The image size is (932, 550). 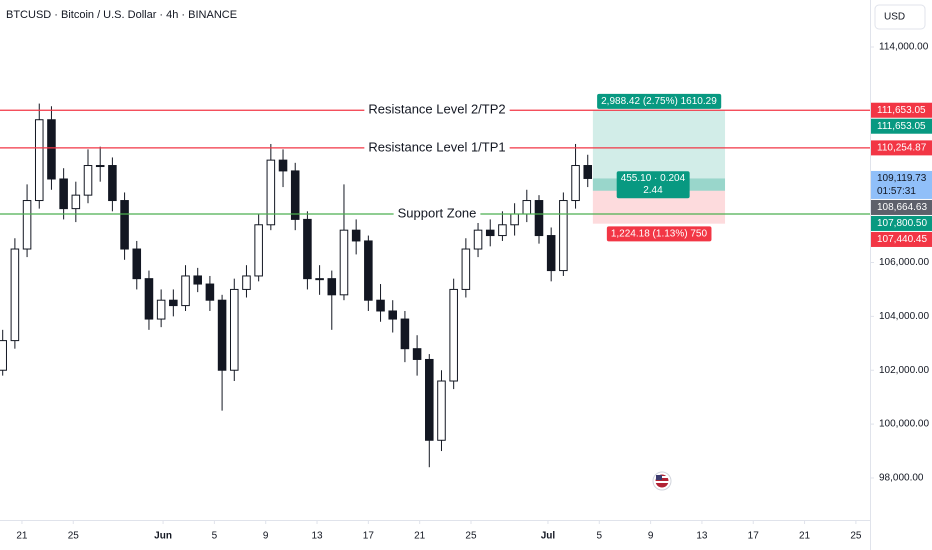 I want to click on level-label: Resistance Level 1/TP1, so click(x=436, y=146).